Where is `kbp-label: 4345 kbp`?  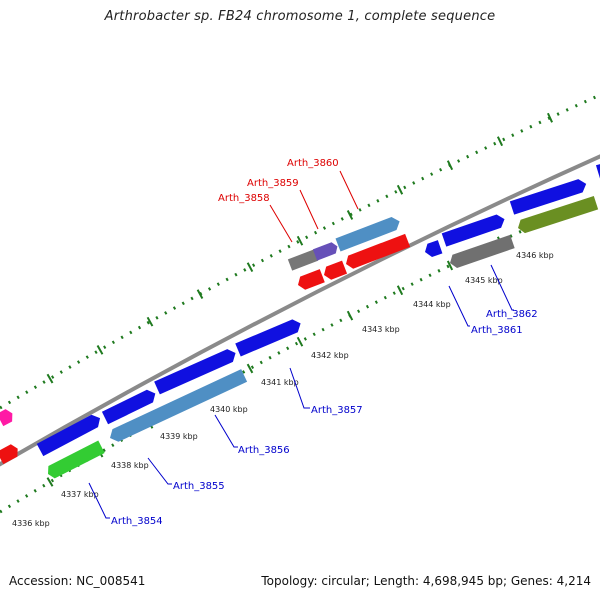
kbp-label: 4345 kbp is located at coordinates (484, 280).